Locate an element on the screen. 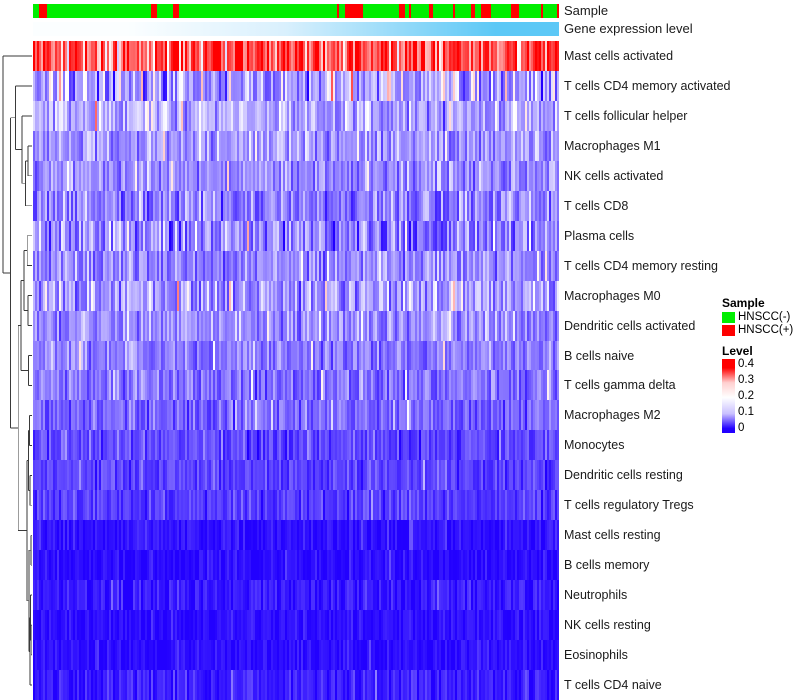 The image size is (800, 700). legend-label-hnscc-negative: HNSCC(-) is located at coordinates (764, 317).